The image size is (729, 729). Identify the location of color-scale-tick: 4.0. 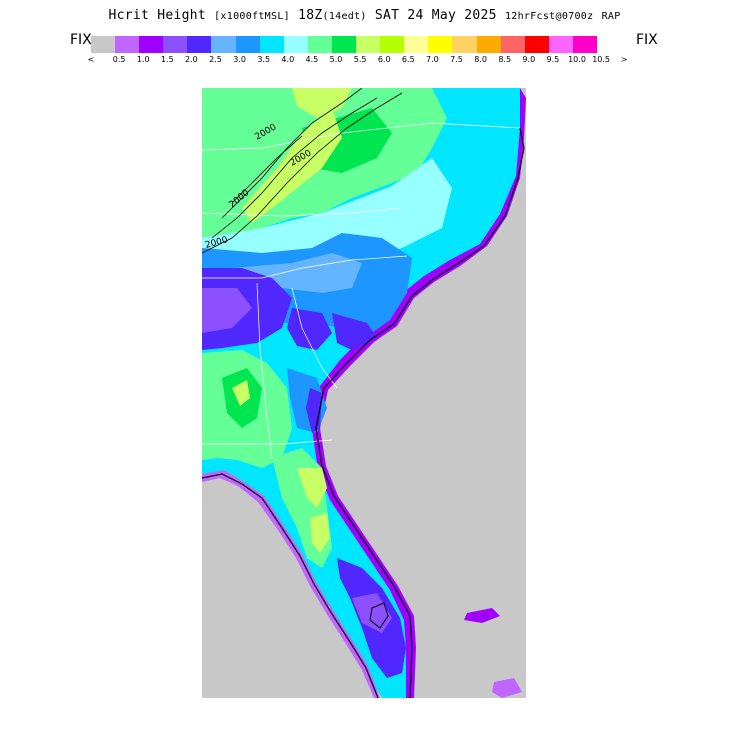
(288, 59).